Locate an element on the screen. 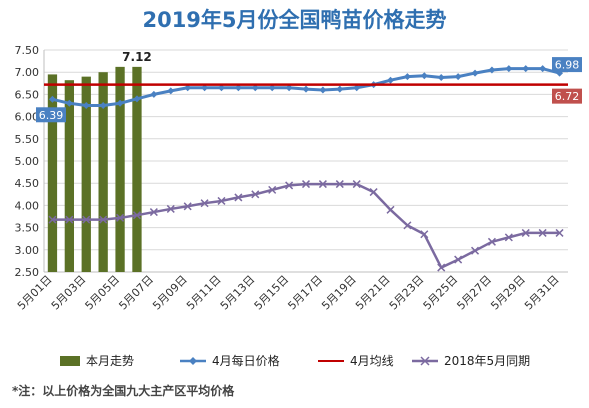 The height and width of the screenshot is (408, 589). x-tick-label: 5月19日 is located at coordinates (339, 293).